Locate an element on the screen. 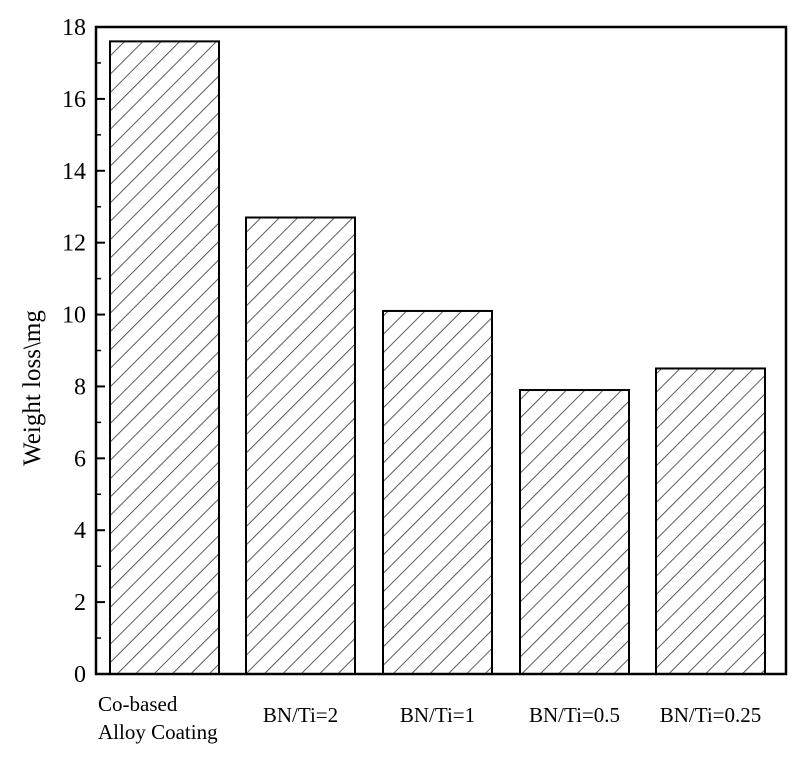  y-tick-label-0: 0 is located at coordinates (80, 675).